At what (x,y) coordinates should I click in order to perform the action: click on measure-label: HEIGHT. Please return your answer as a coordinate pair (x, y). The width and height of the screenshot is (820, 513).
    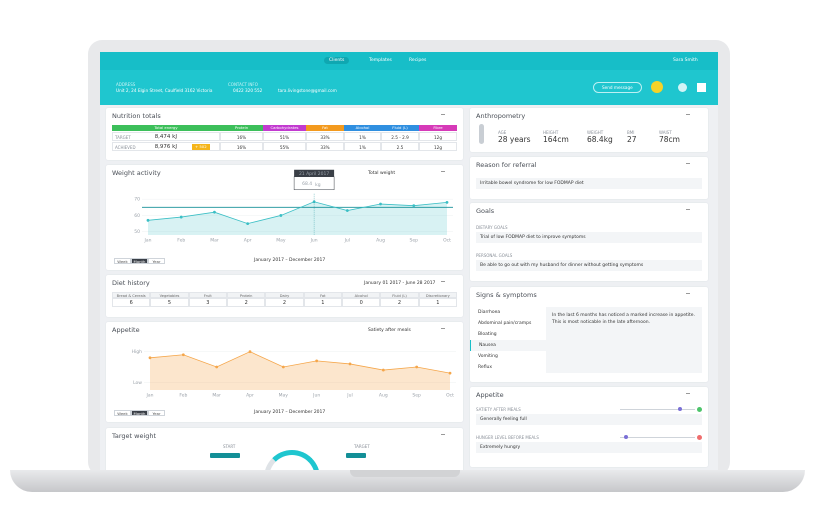
    Looking at the image, I should click on (551, 132).